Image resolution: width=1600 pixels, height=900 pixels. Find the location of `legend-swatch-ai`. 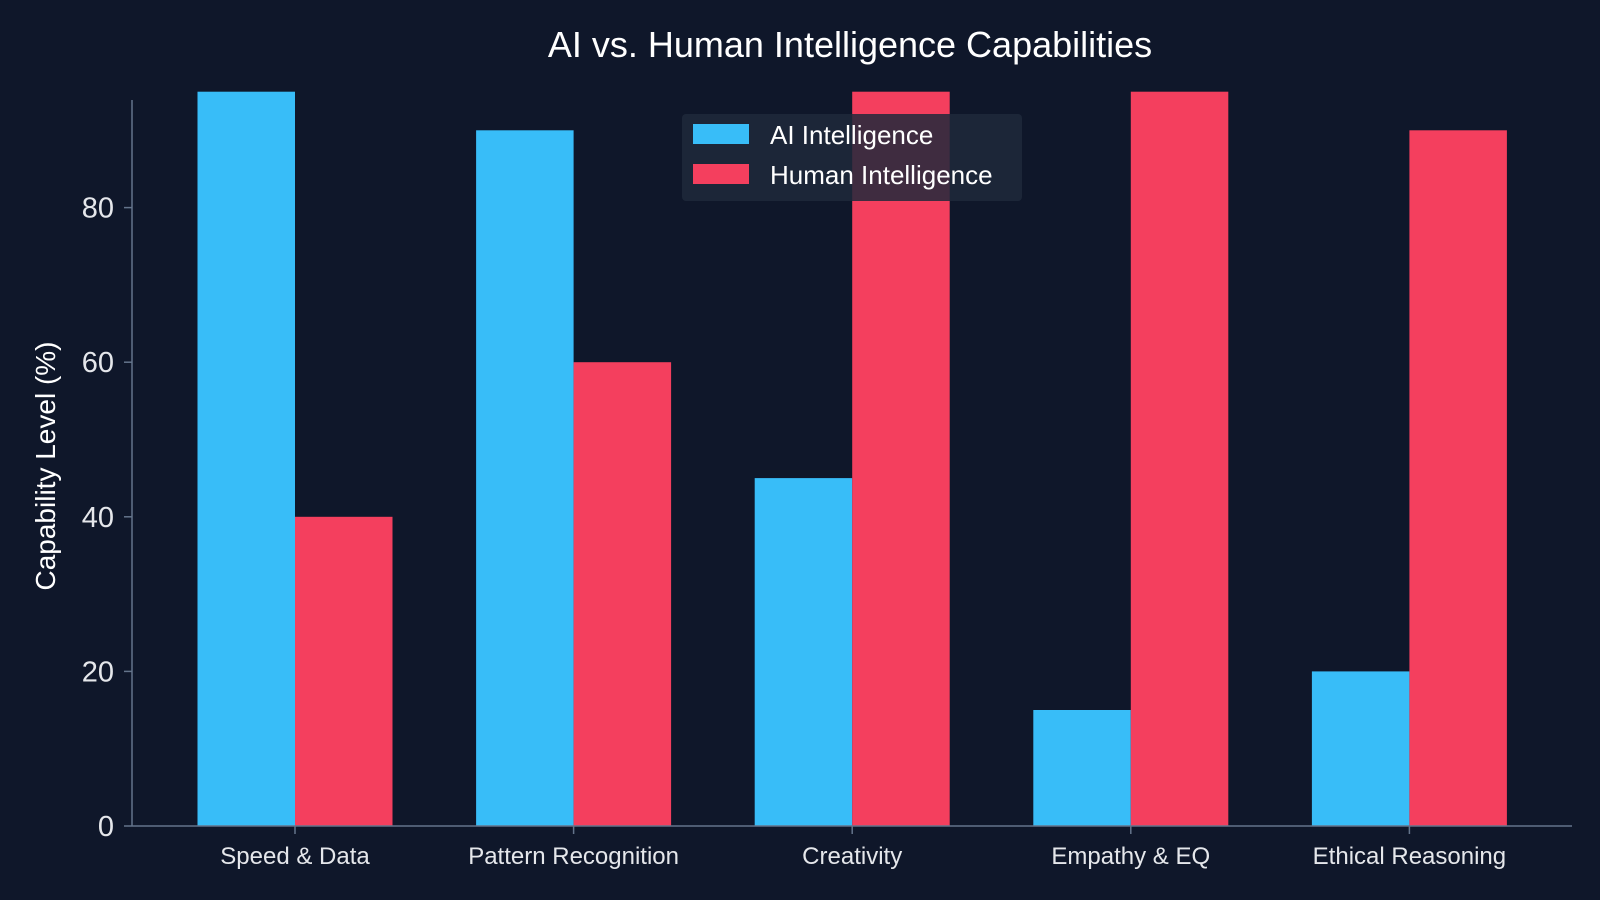

legend-swatch-ai is located at coordinates (721, 134).